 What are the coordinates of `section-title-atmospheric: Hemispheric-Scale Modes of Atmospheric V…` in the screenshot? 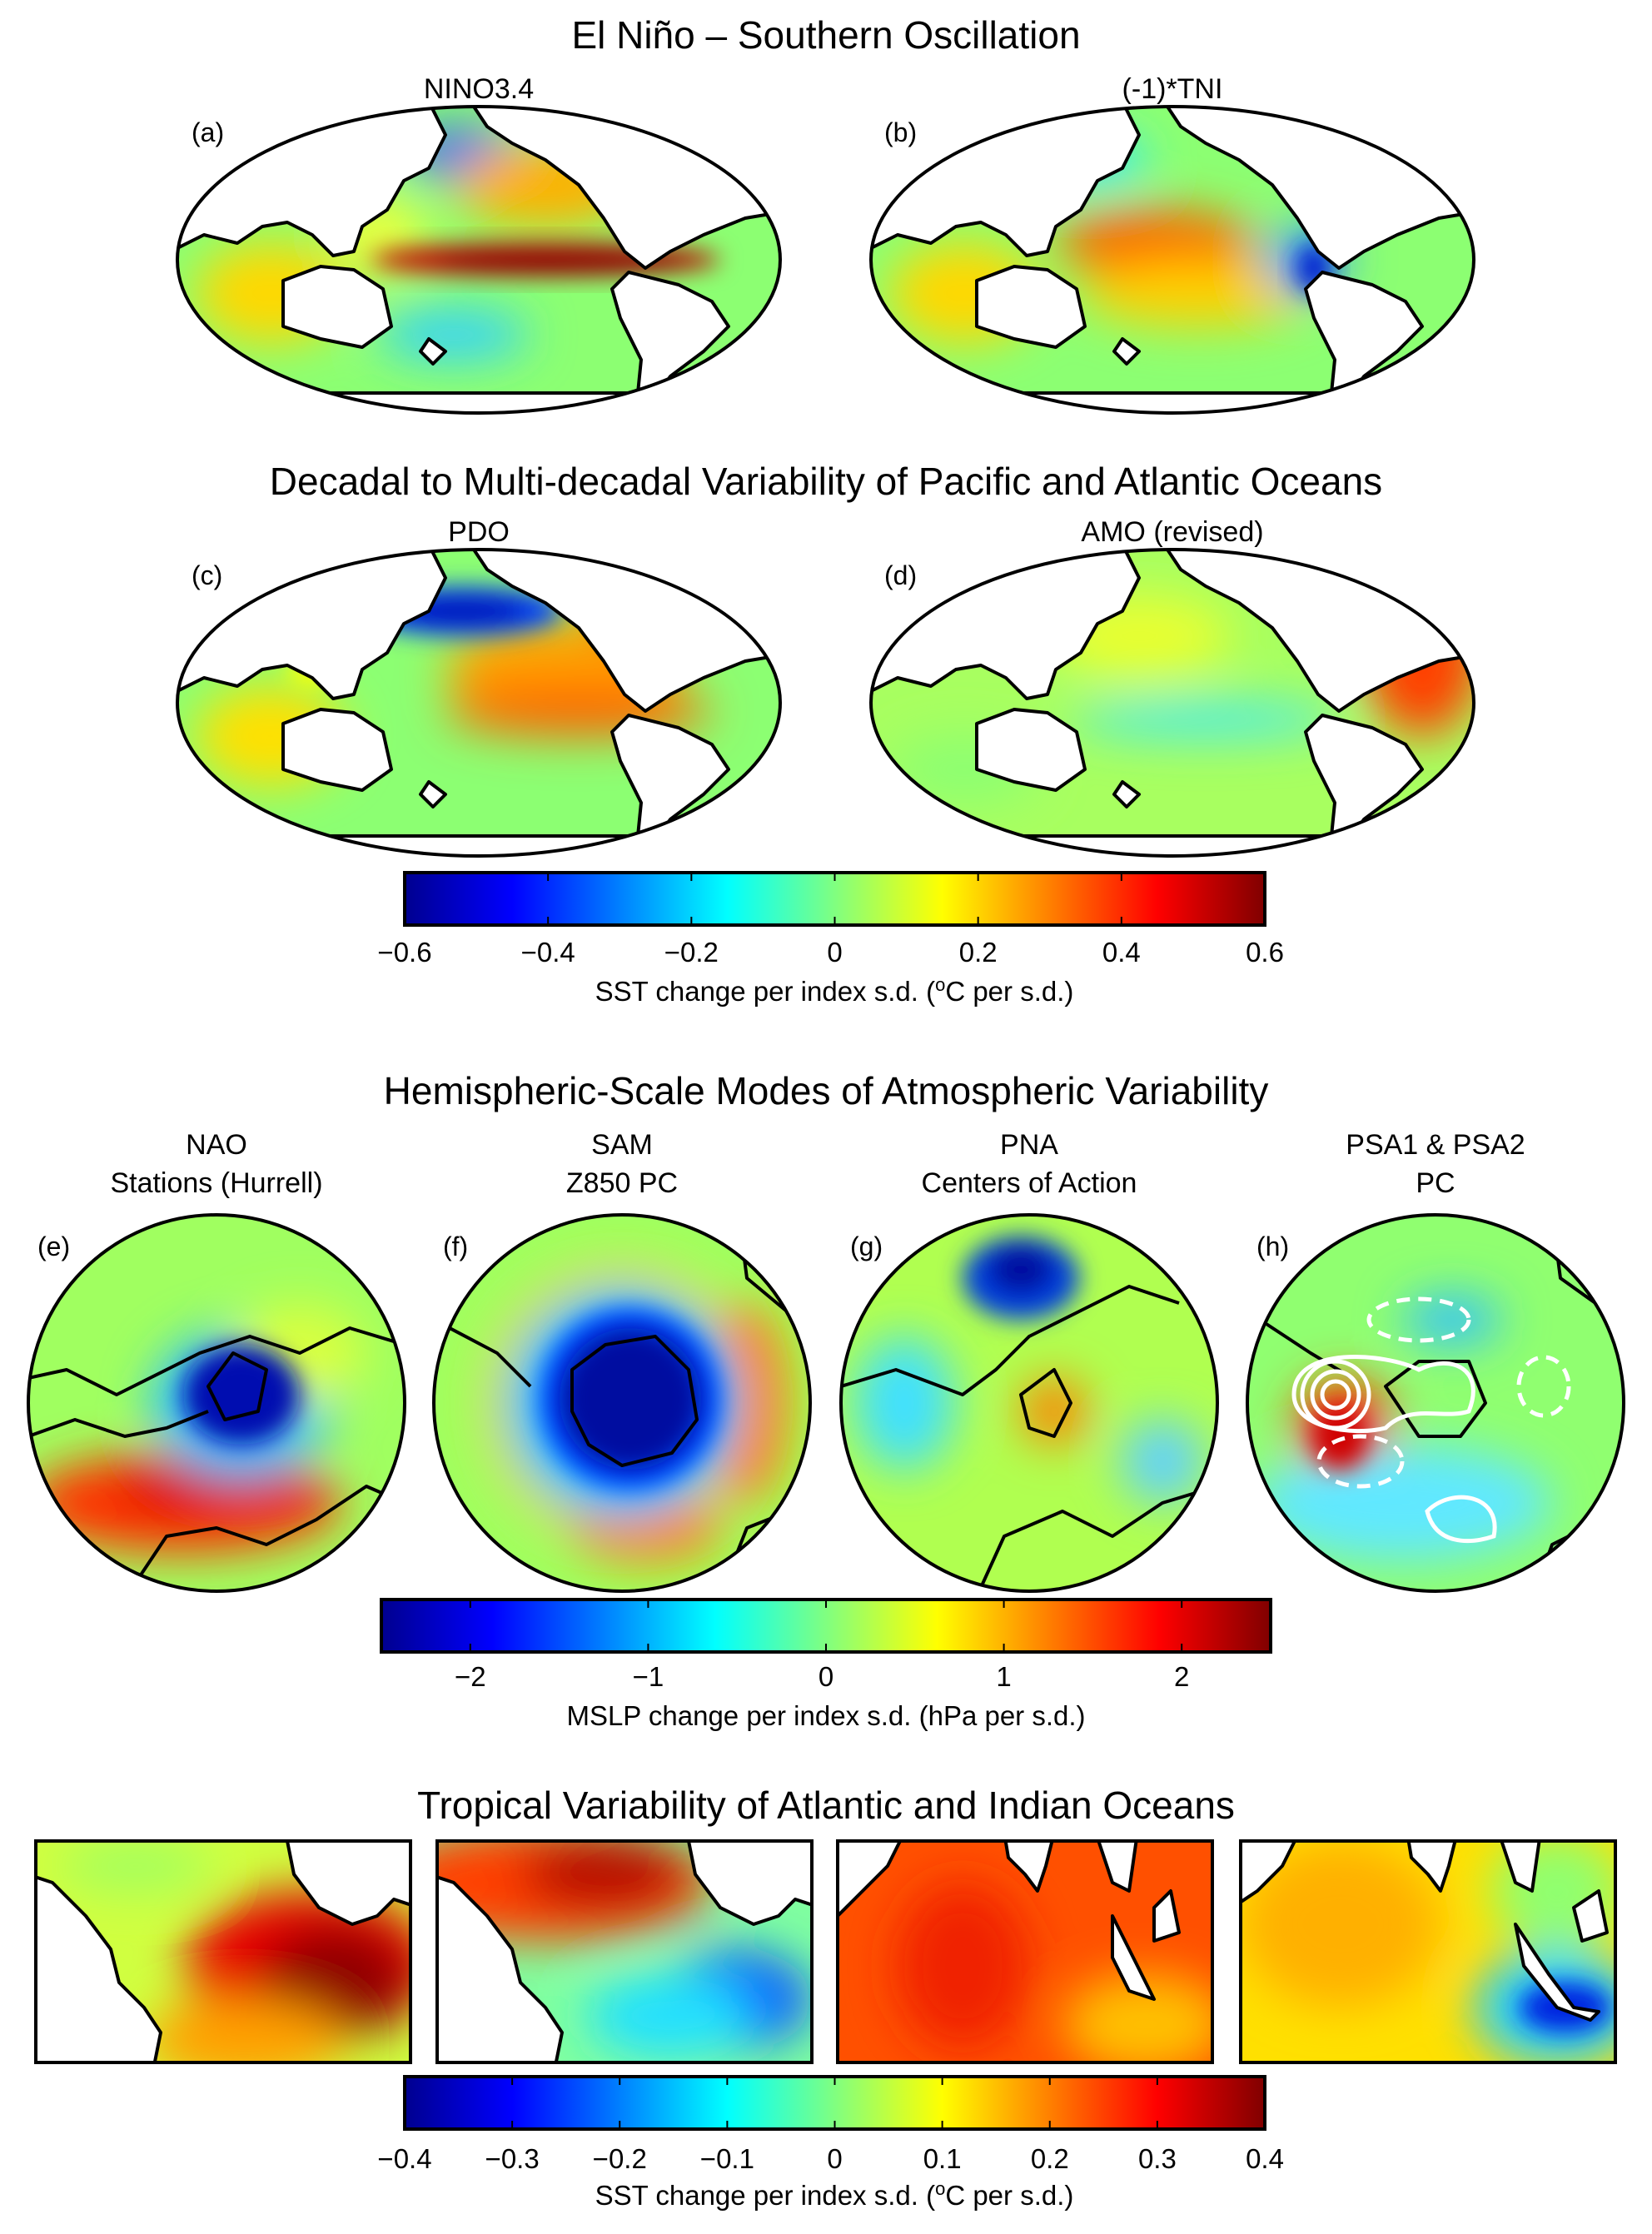 It's located at (826, 1090).